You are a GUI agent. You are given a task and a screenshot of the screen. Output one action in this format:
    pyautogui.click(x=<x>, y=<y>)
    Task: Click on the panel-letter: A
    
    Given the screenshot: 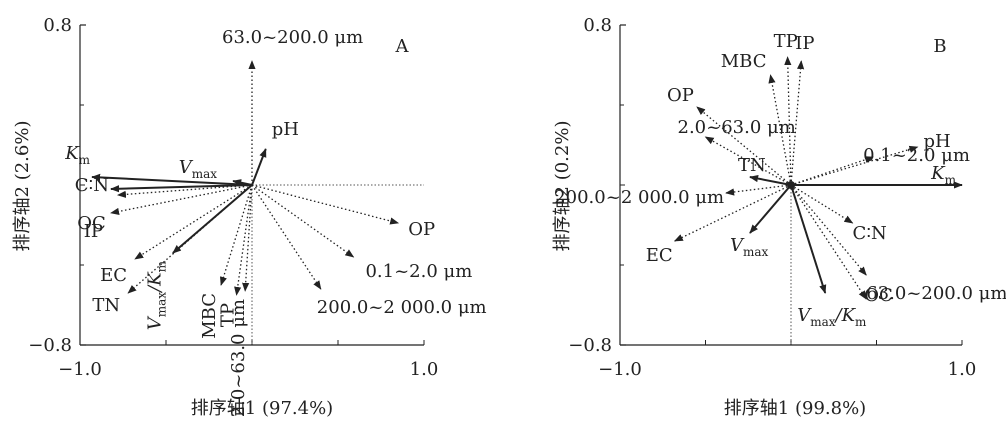 What is the action you would take?
    pyautogui.click(x=402, y=46)
    